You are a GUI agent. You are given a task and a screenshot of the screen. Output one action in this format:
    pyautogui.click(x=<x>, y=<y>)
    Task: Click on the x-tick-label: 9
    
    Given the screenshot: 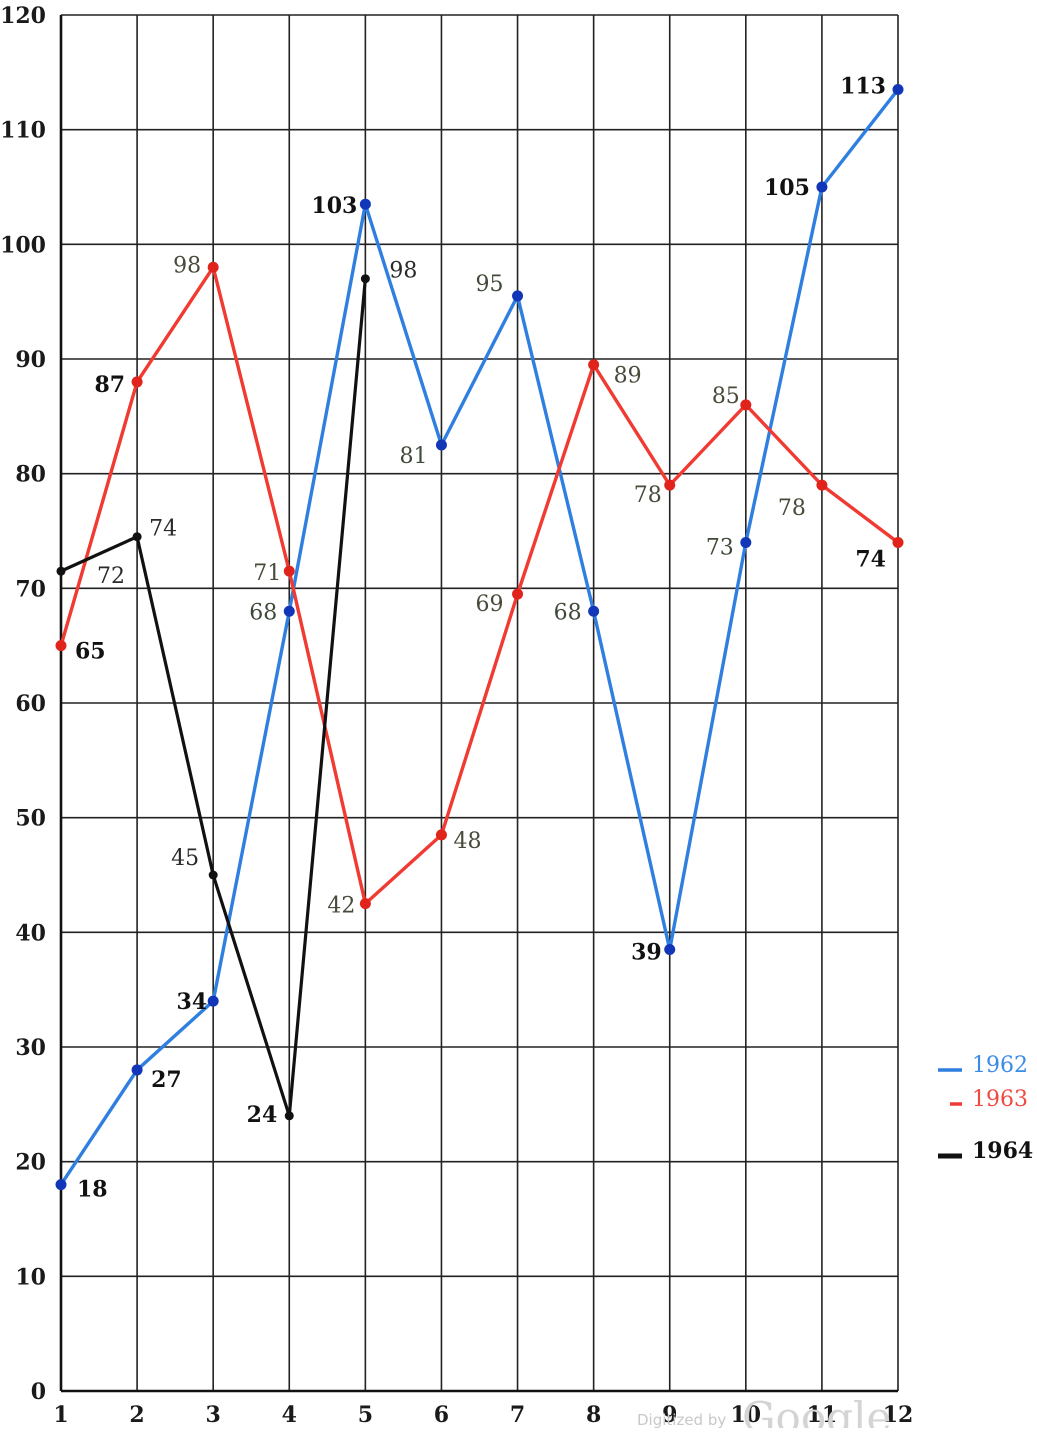 What is the action you would take?
    pyautogui.click(x=669, y=1415)
    